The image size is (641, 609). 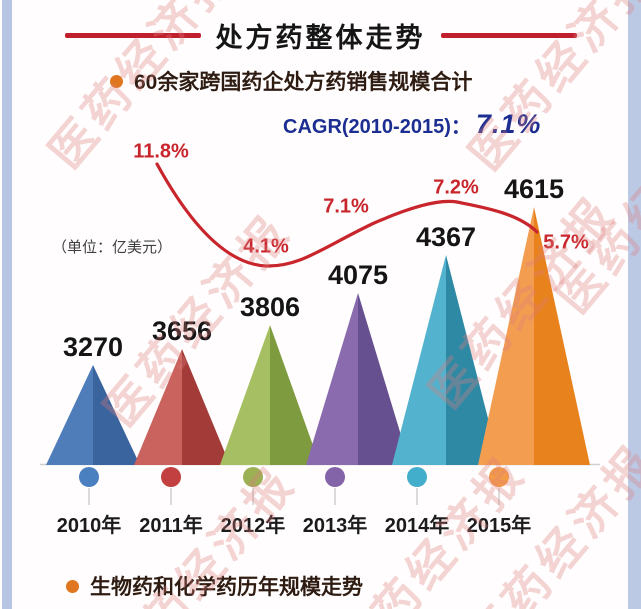 What do you see at coordinates (161, 151) in the screenshot?
I see `growth-pct-label: 11.8%` at bounding box center [161, 151].